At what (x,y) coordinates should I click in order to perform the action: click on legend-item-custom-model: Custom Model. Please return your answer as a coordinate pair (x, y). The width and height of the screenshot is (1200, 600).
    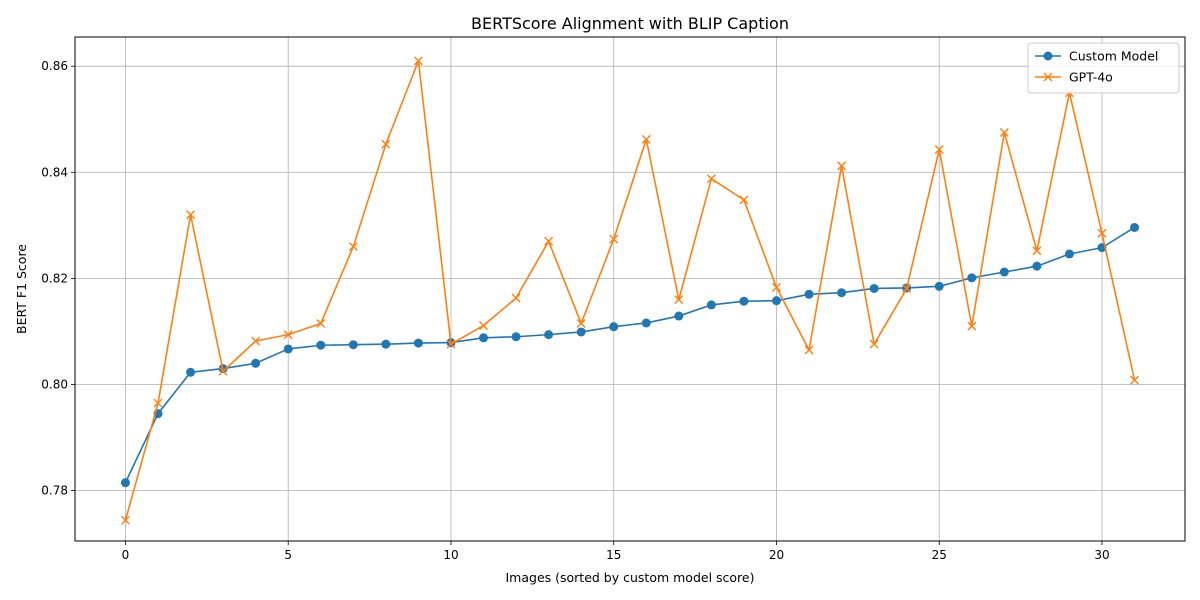
    Looking at the image, I should click on (1096, 56).